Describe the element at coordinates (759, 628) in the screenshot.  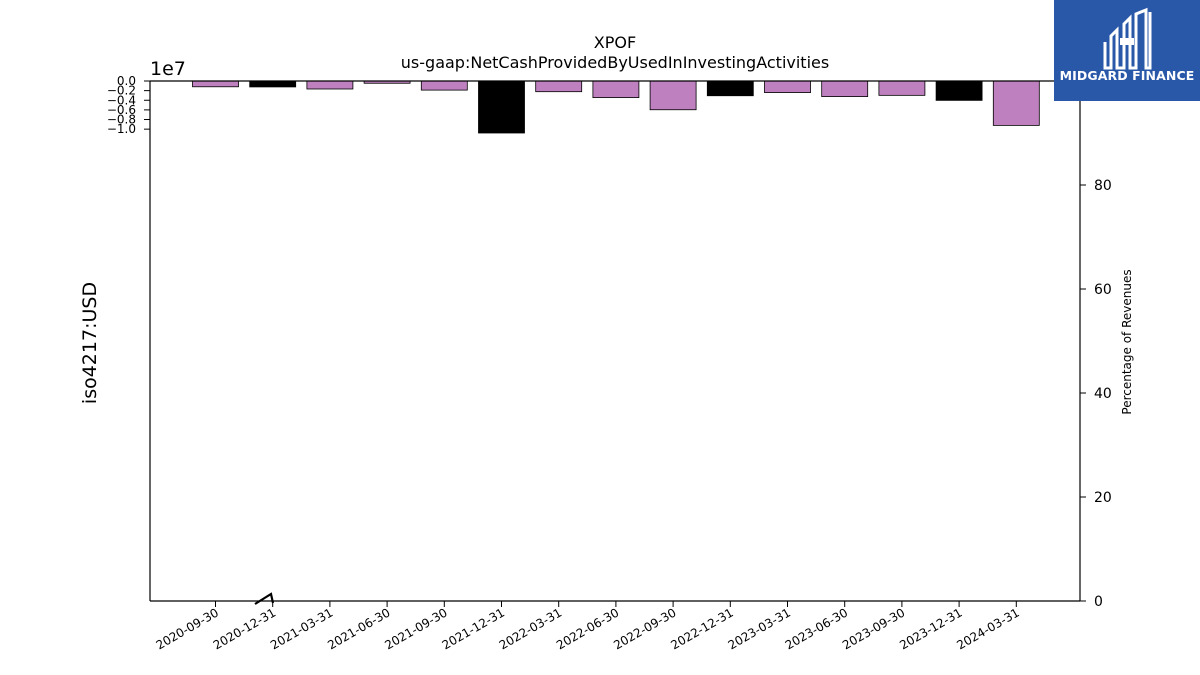
I see `x-tick-label: 2023-03-31` at that location.